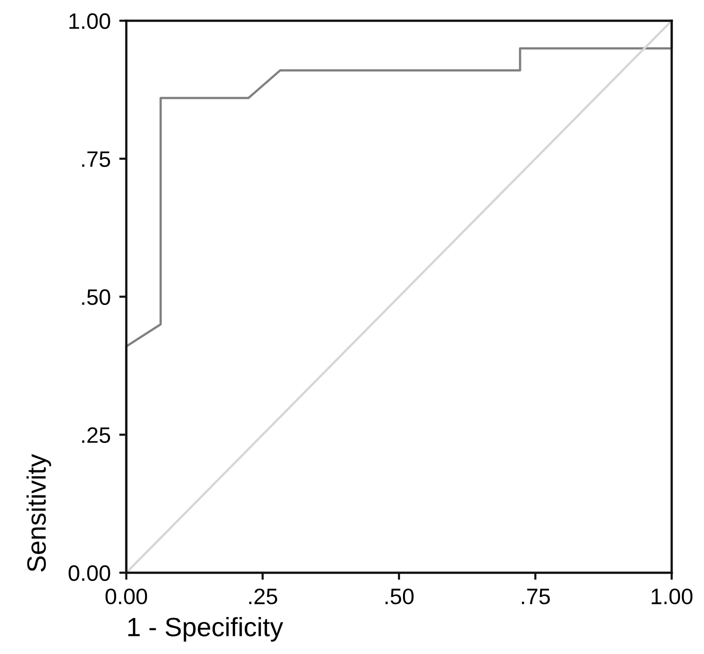 The width and height of the screenshot is (704, 654). What do you see at coordinates (96, 297) in the screenshot?
I see `y-tick-label: .50` at bounding box center [96, 297].